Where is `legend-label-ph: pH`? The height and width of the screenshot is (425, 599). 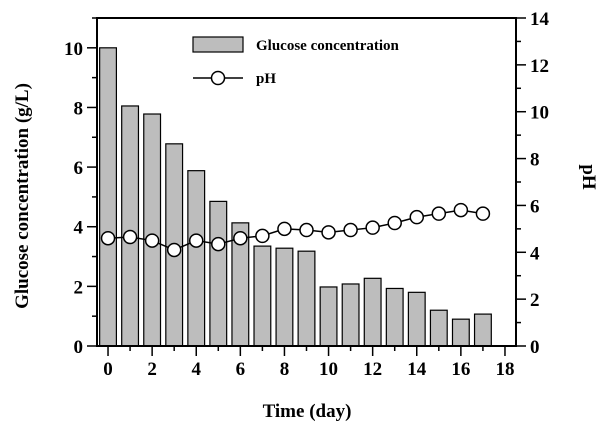
legend-label-ph: pH is located at coordinates (266, 79).